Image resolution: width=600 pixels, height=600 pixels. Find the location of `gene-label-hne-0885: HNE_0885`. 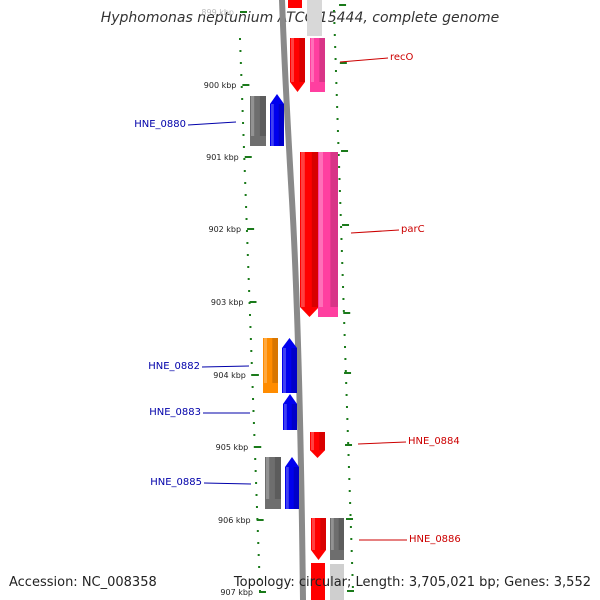

gene-label-hne-0885: HNE_0885 is located at coordinates (176, 482).